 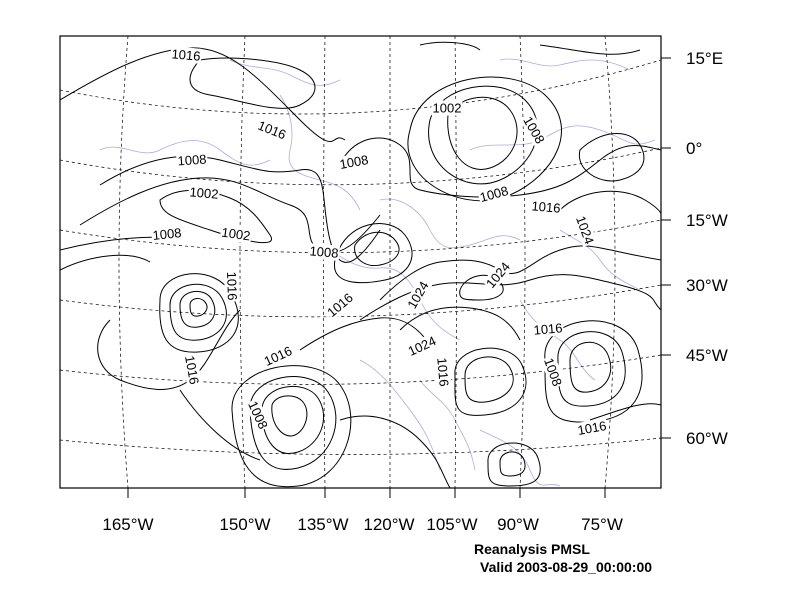 I want to click on x-tick-label: 150°W, so click(x=244, y=524).